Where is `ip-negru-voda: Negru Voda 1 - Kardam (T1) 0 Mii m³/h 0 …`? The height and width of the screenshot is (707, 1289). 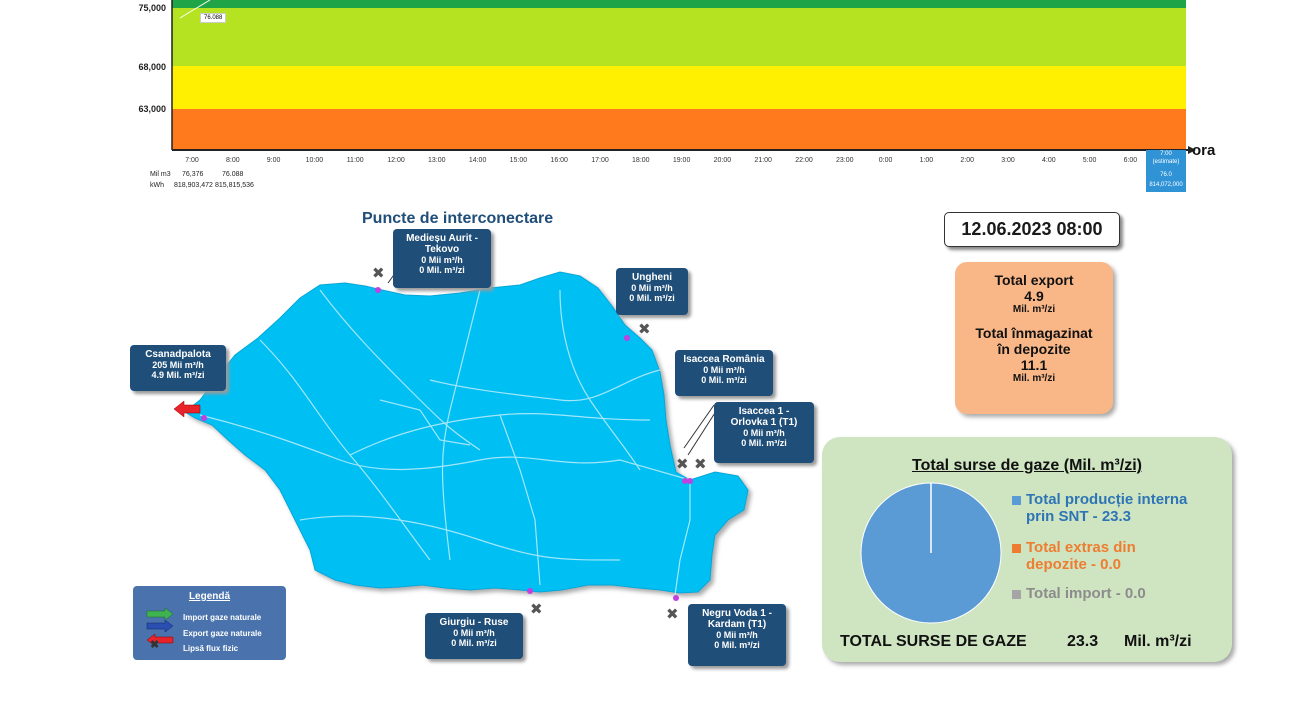 ip-negru-voda: Negru Voda 1 - Kardam (T1) 0 Mii m³/h 0 … is located at coordinates (737, 635).